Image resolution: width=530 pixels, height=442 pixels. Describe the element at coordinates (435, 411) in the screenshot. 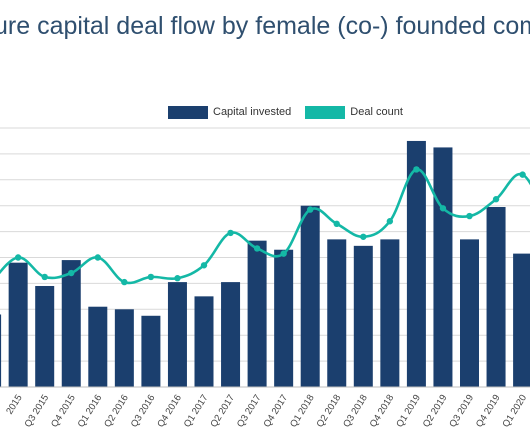

I see `x-tick-label: Q2 2019` at that location.